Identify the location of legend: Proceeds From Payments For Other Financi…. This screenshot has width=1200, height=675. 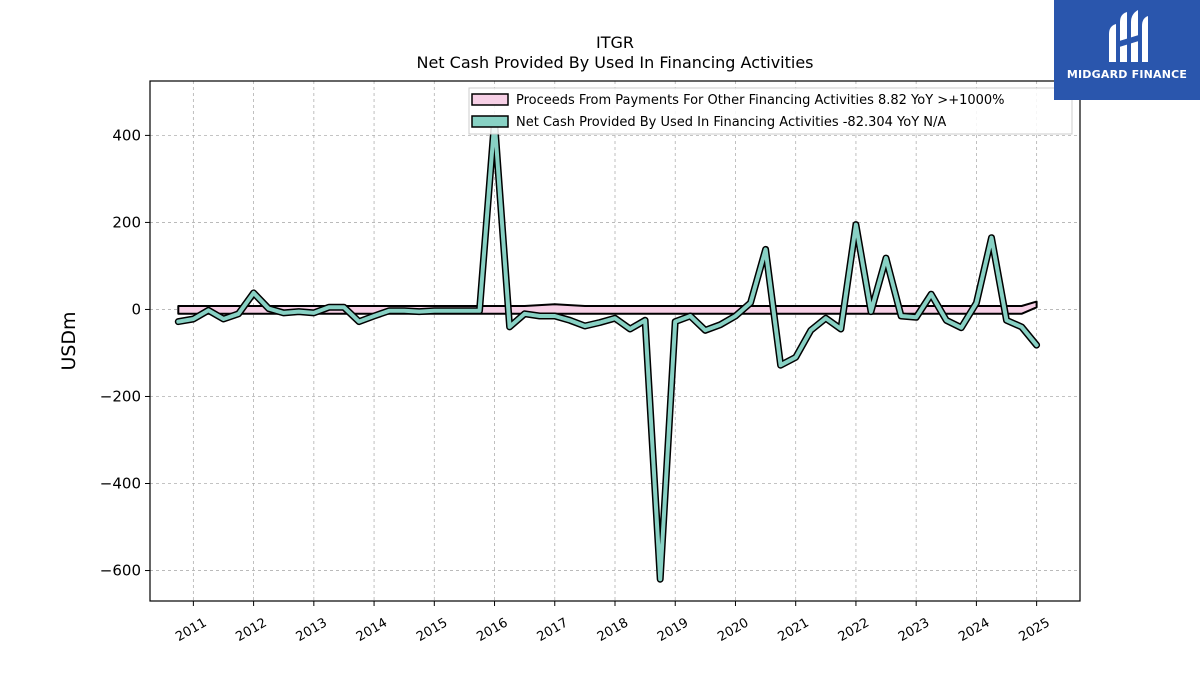
(770, 111).